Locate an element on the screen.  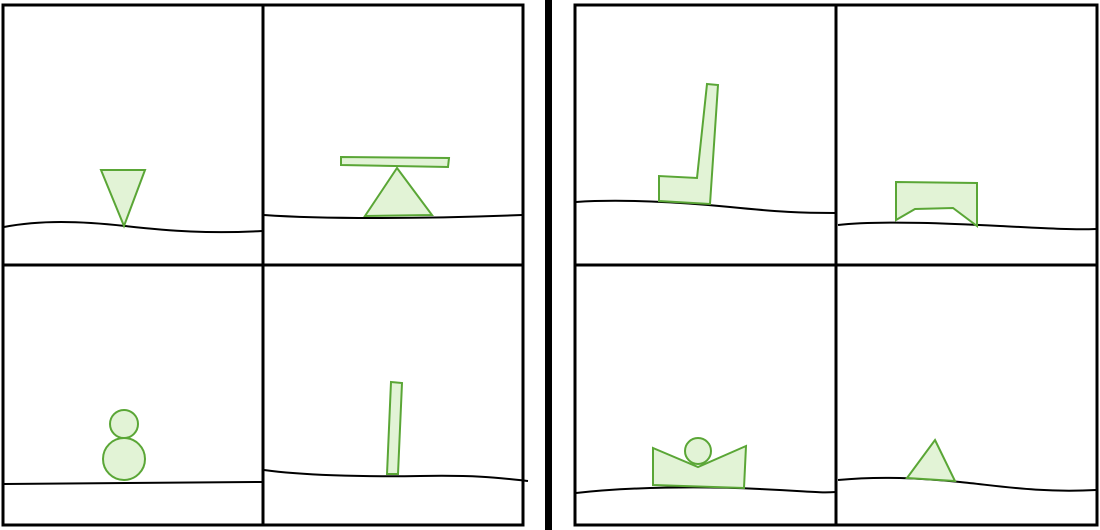
bridge-shape is located at coordinates (936, 204).